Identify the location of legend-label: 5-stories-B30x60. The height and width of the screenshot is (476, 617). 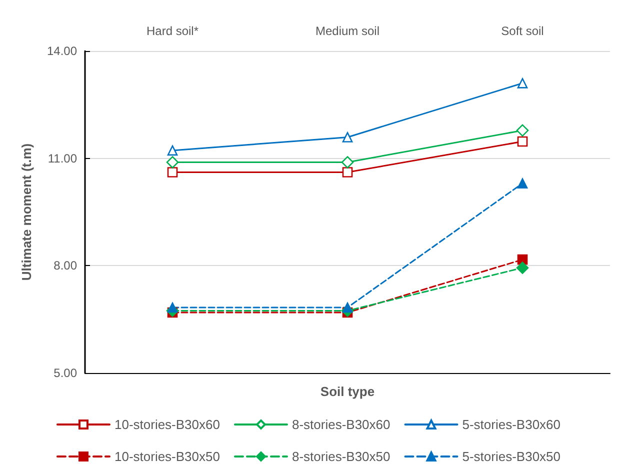
(511, 424).